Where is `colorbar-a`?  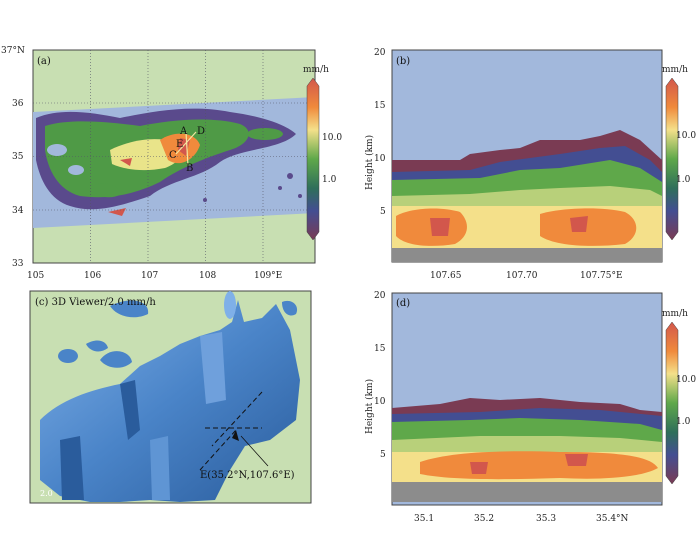 colorbar-a is located at coordinates (313, 159).